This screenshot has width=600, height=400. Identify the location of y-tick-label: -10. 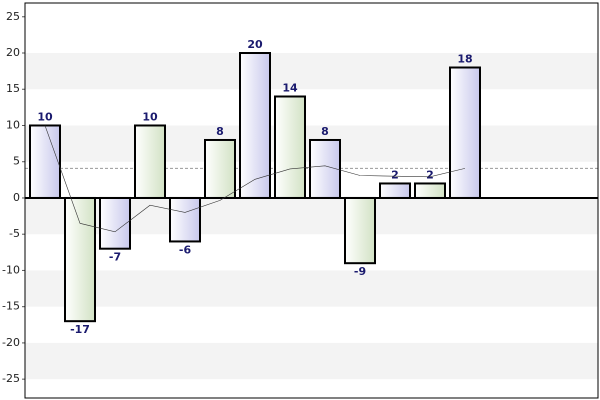
(11, 269).